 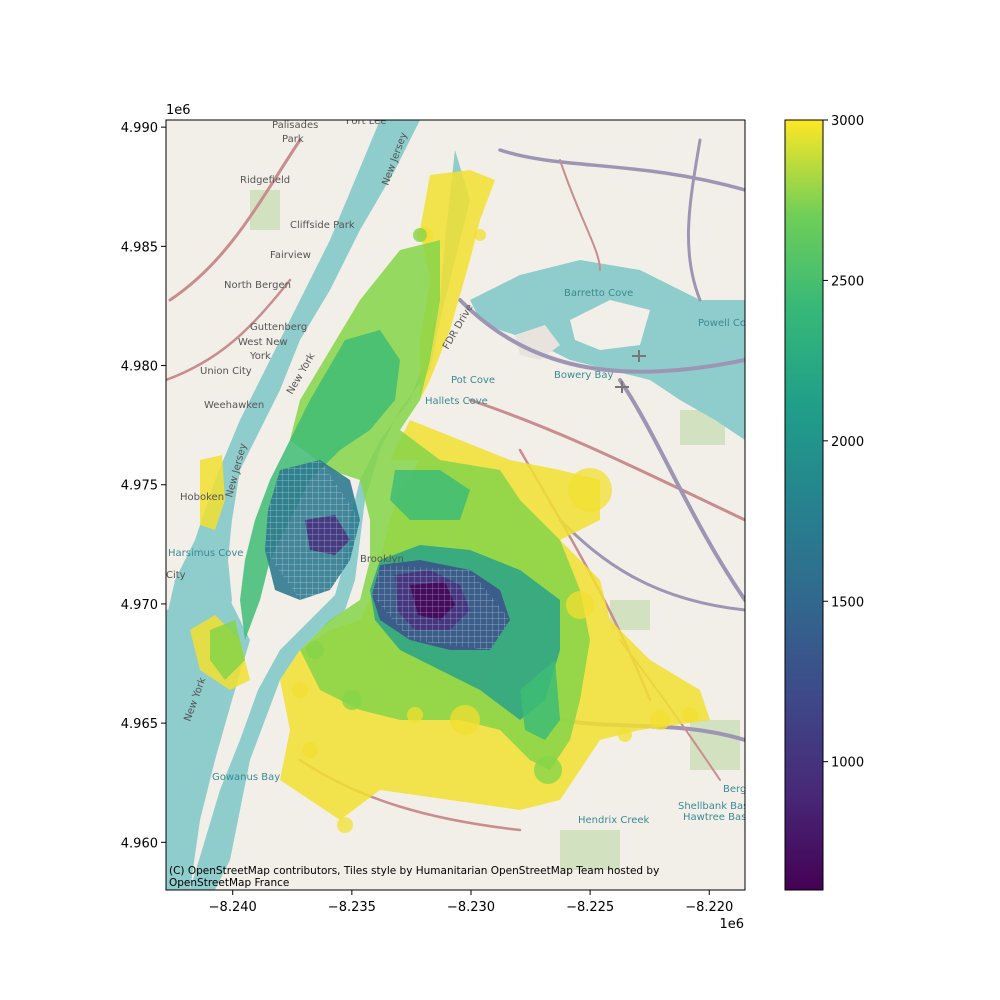 What do you see at coordinates (709, 907) in the screenshot?
I see `x-tick-label: −8.220` at bounding box center [709, 907].